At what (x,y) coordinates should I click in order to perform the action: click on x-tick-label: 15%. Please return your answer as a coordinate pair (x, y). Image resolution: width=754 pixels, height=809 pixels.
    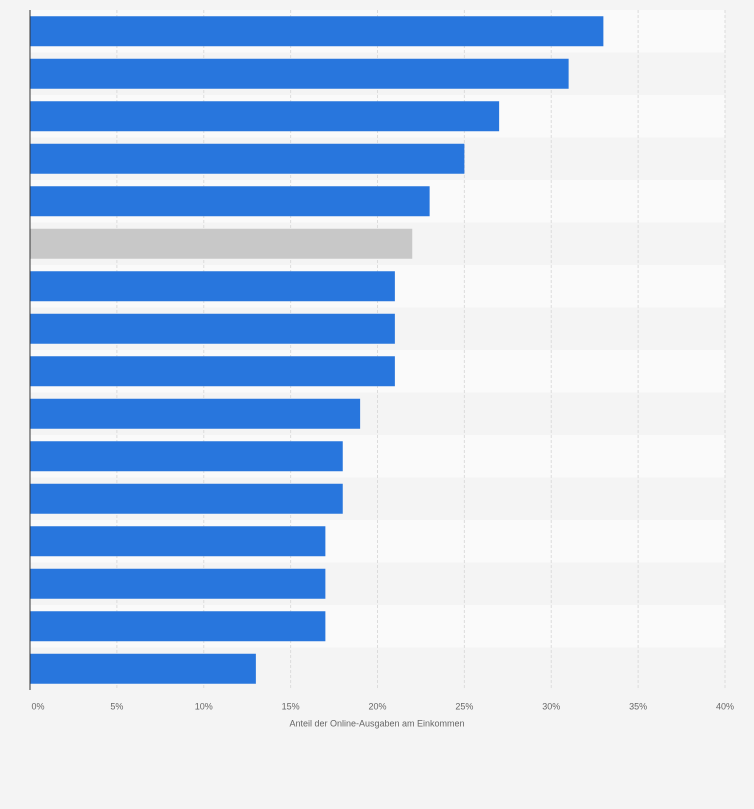
    Looking at the image, I should click on (291, 706).